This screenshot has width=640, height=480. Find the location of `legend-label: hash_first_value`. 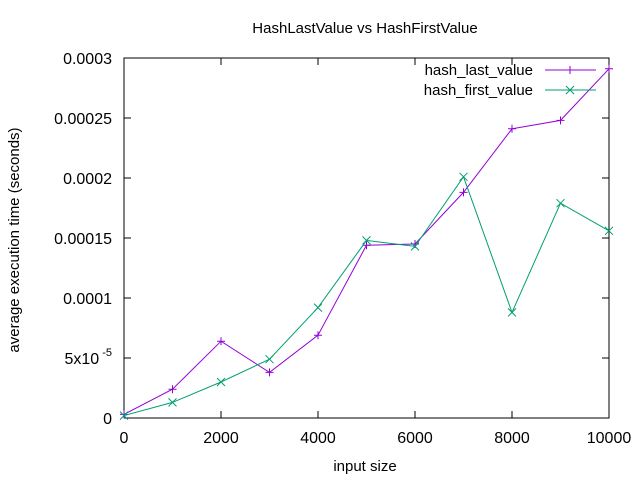

legend-label: hash_first_value is located at coordinates (478, 90).